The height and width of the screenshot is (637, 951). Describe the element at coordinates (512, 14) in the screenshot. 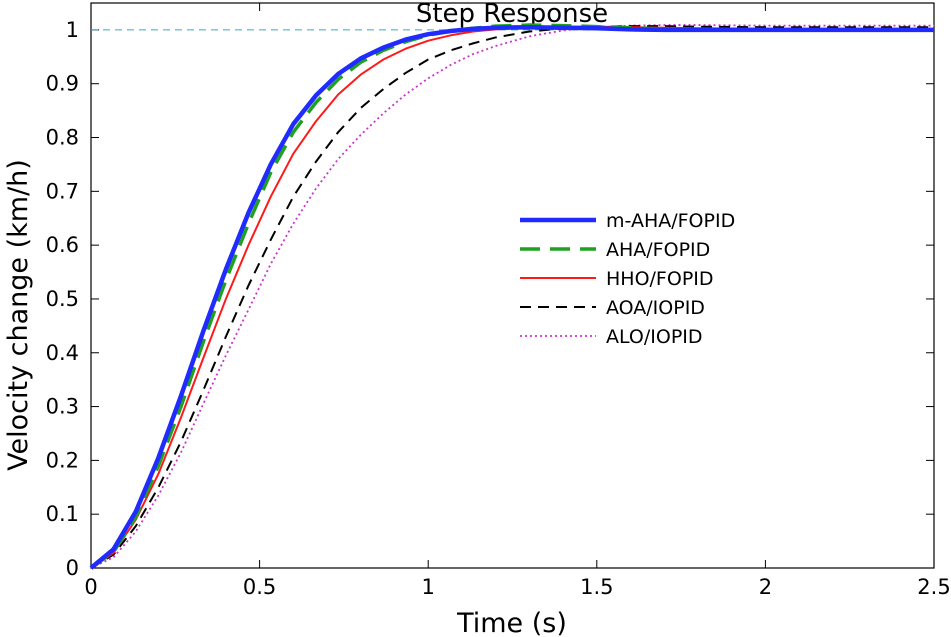

I see `chart-title: Step Response` at that location.